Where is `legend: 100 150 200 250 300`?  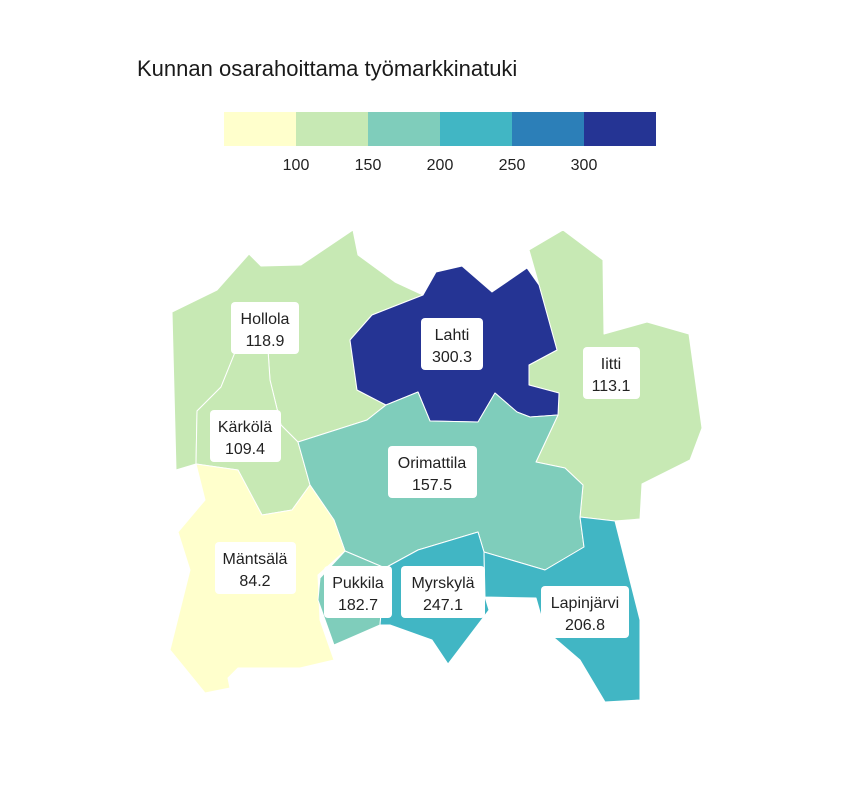 legend: 100 150 200 250 300 is located at coordinates (440, 143).